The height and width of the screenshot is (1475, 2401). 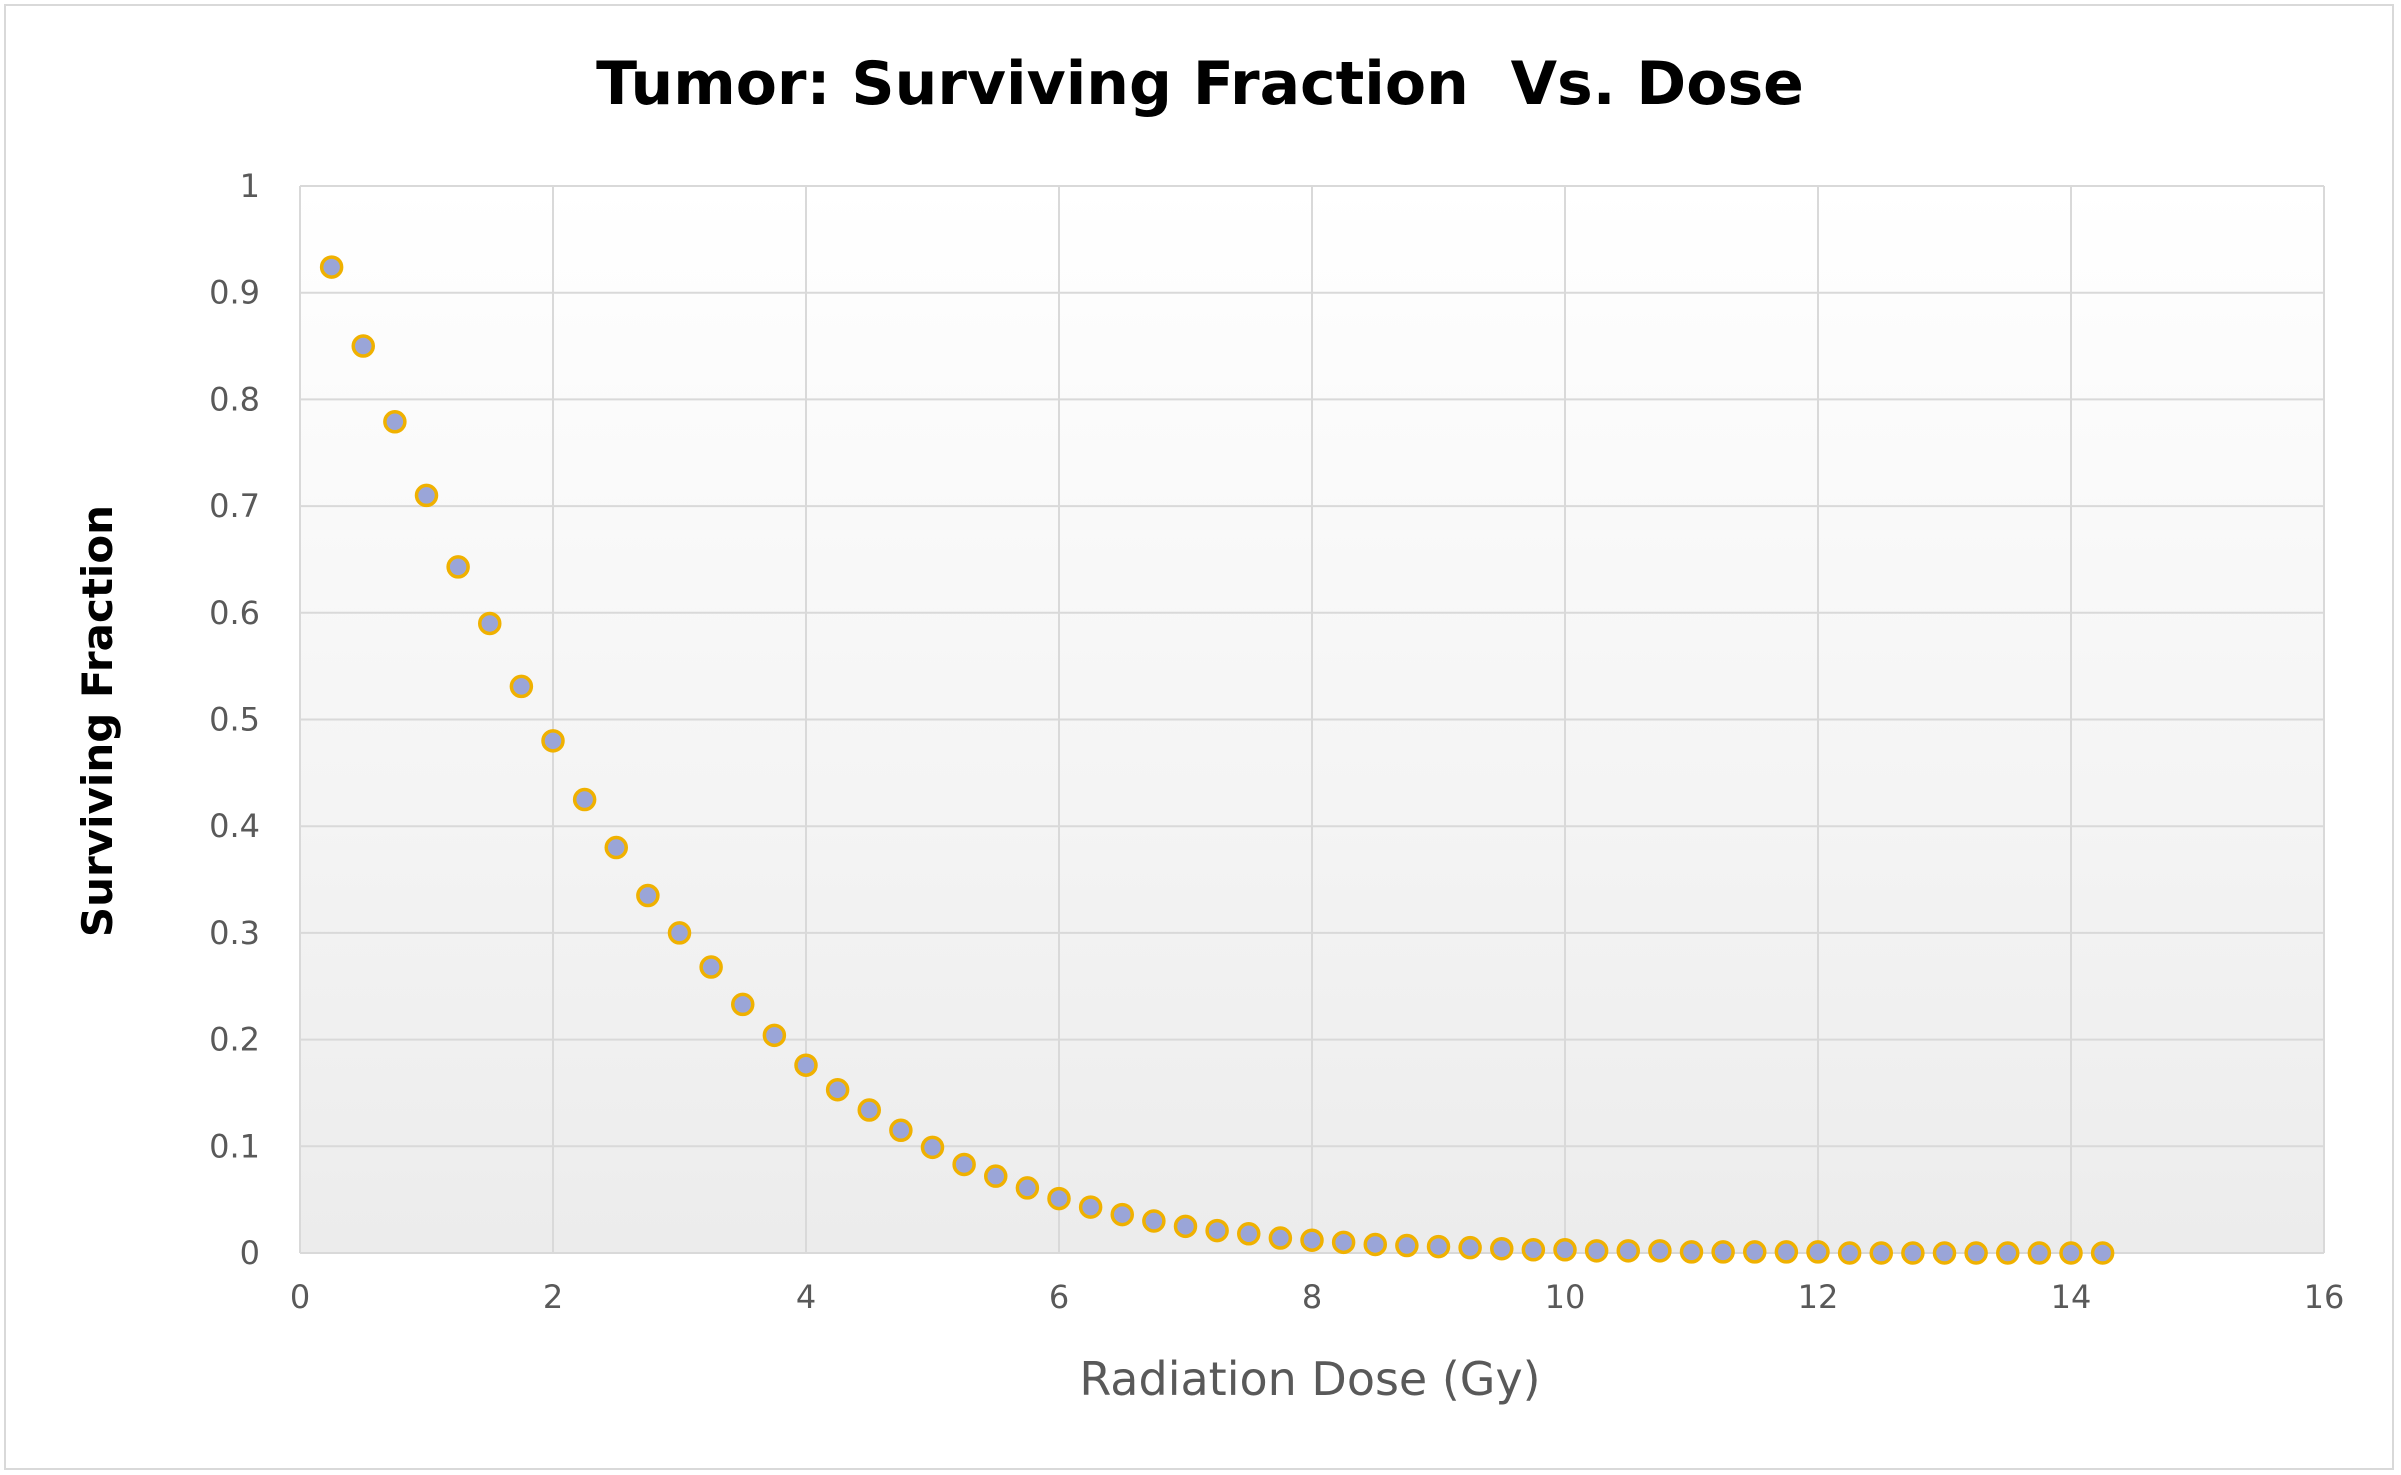 What do you see at coordinates (1059, 1297) in the screenshot?
I see `x-tick-label: 6` at bounding box center [1059, 1297].